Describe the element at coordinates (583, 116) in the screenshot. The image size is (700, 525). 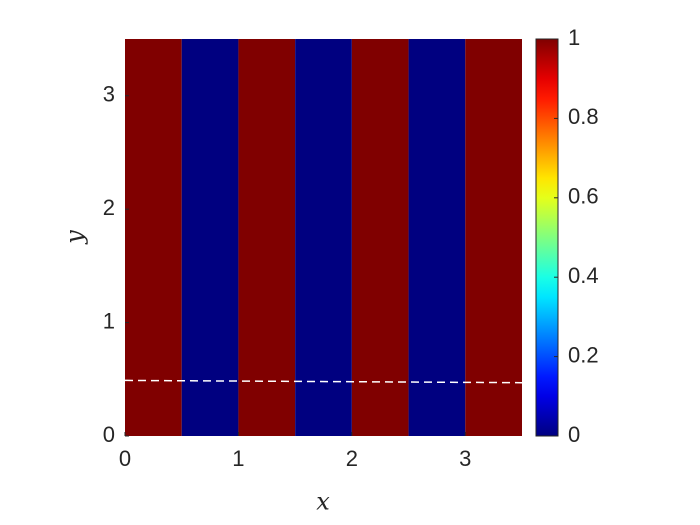
I see `colorbar-tick-label: 0.8` at that location.